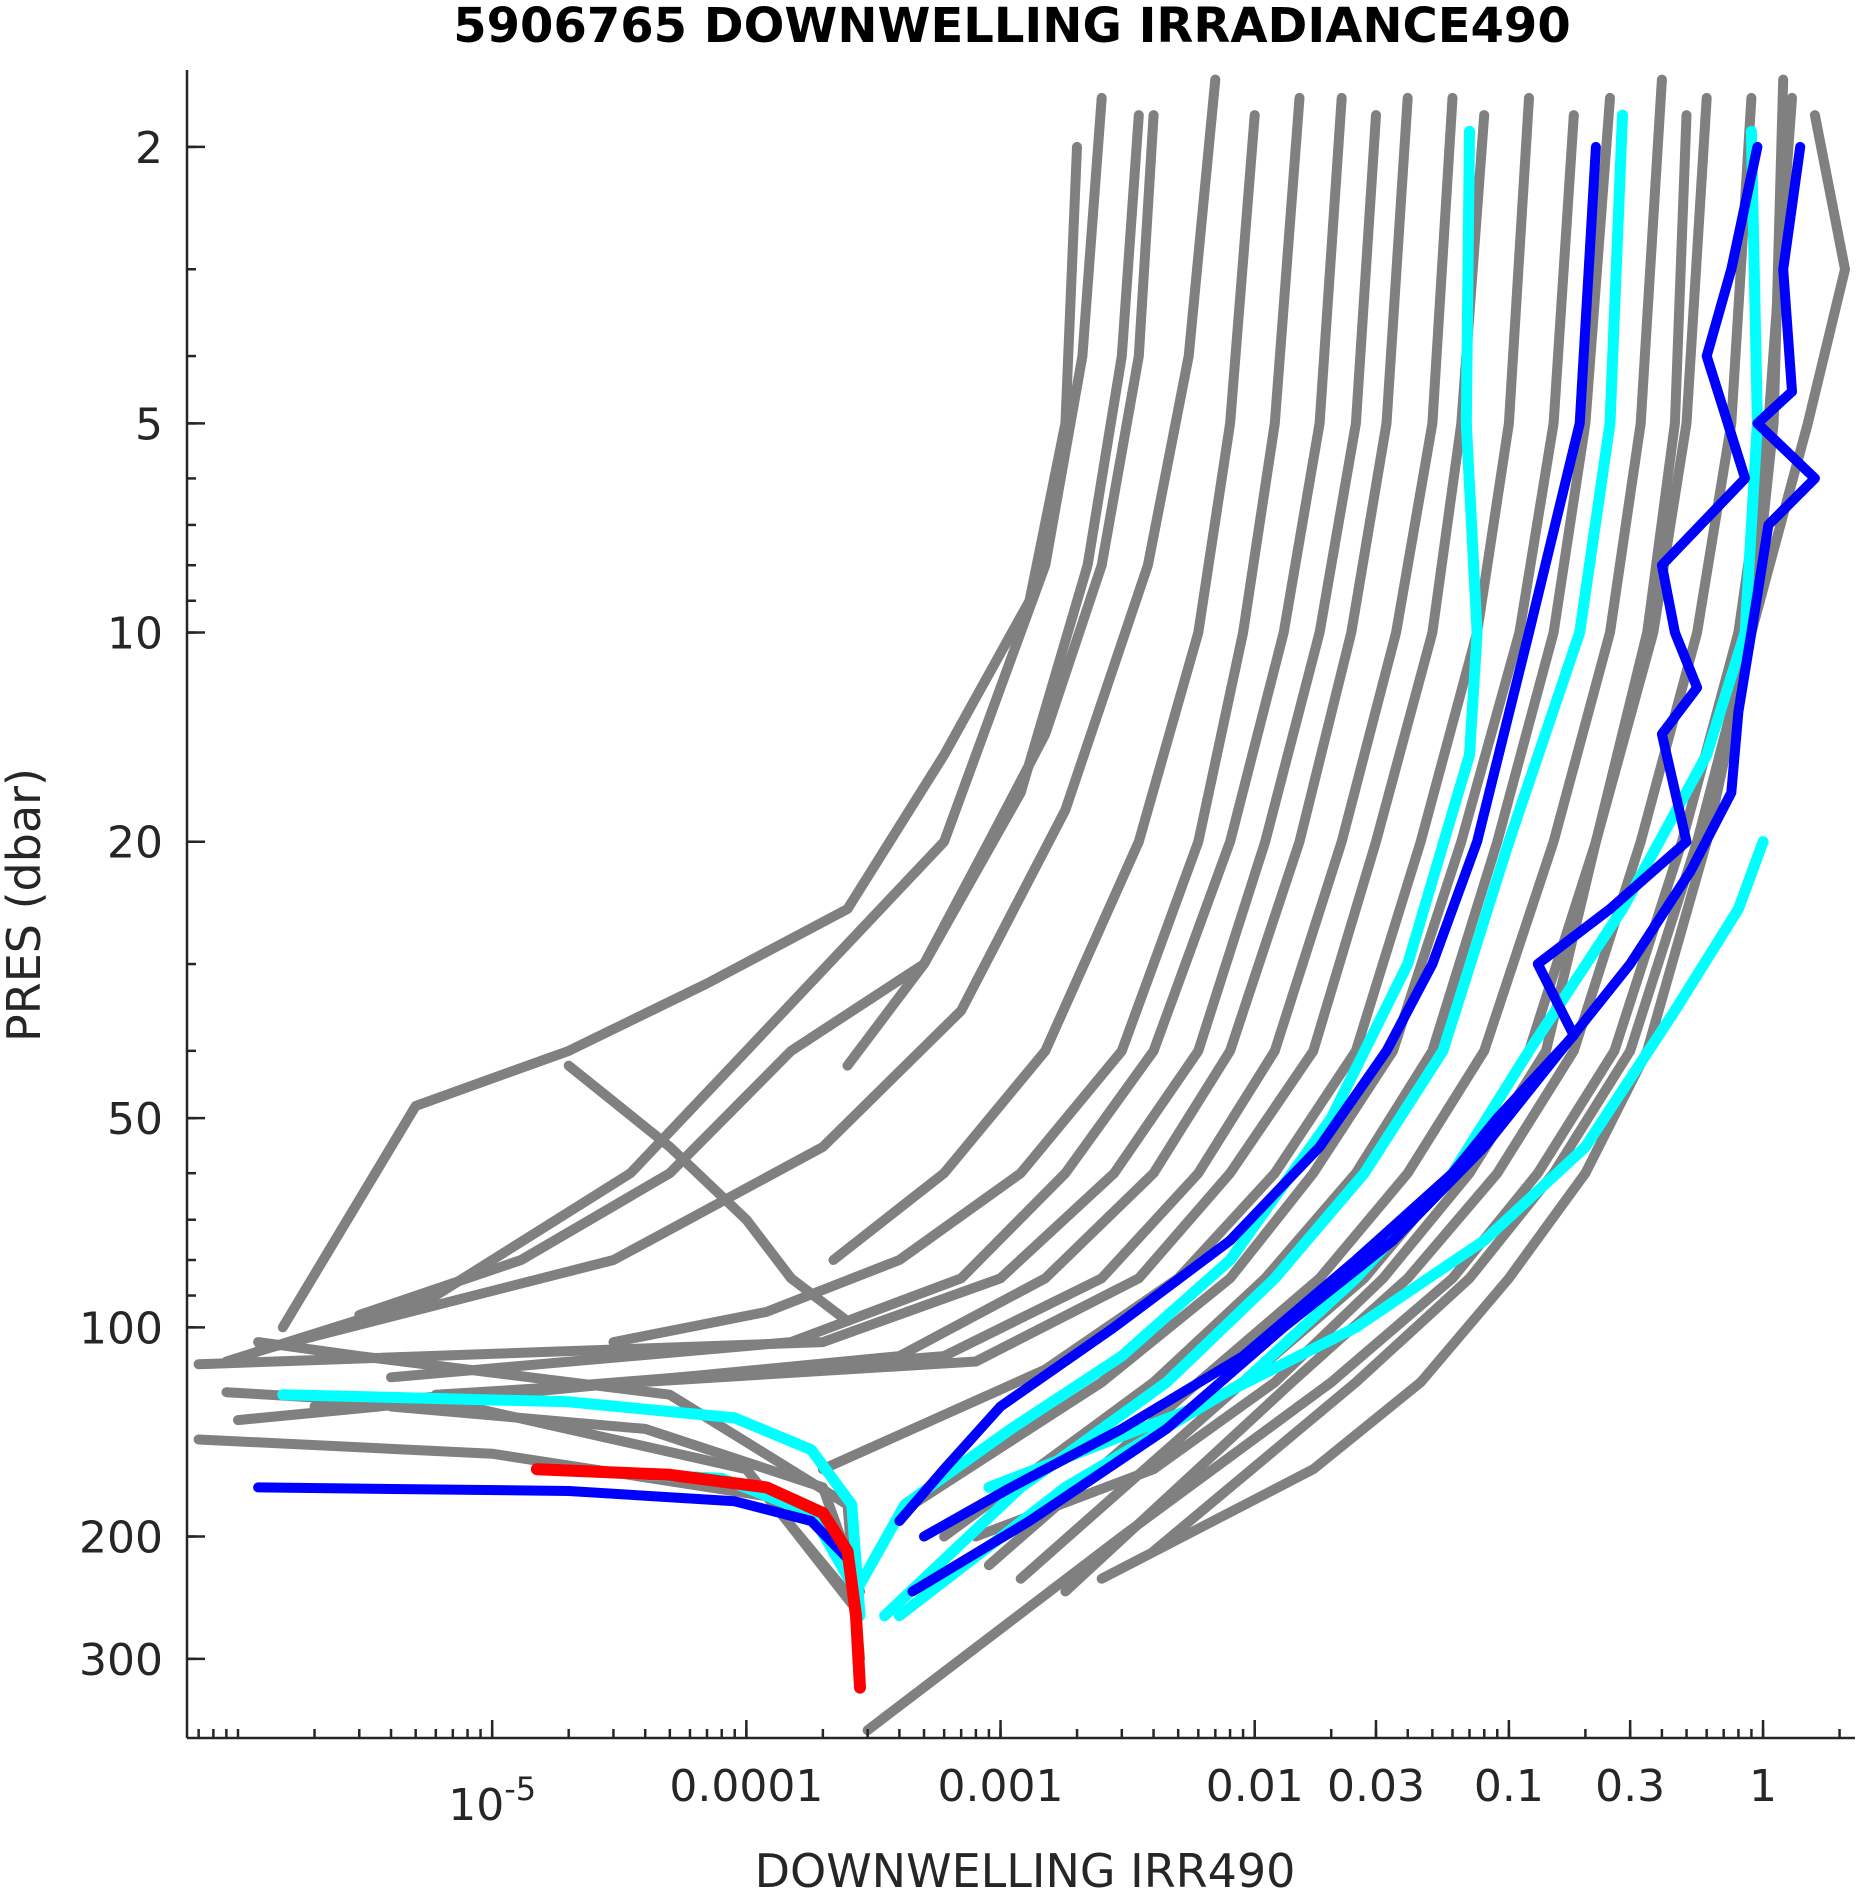 Image resolution: width=1865 pixels, height=1896 pixels. What do you see at coordinates (1255, 1786) in the screenshot?
I see `x-tick-label: 0.01` at bounding box center [1255, 1786].